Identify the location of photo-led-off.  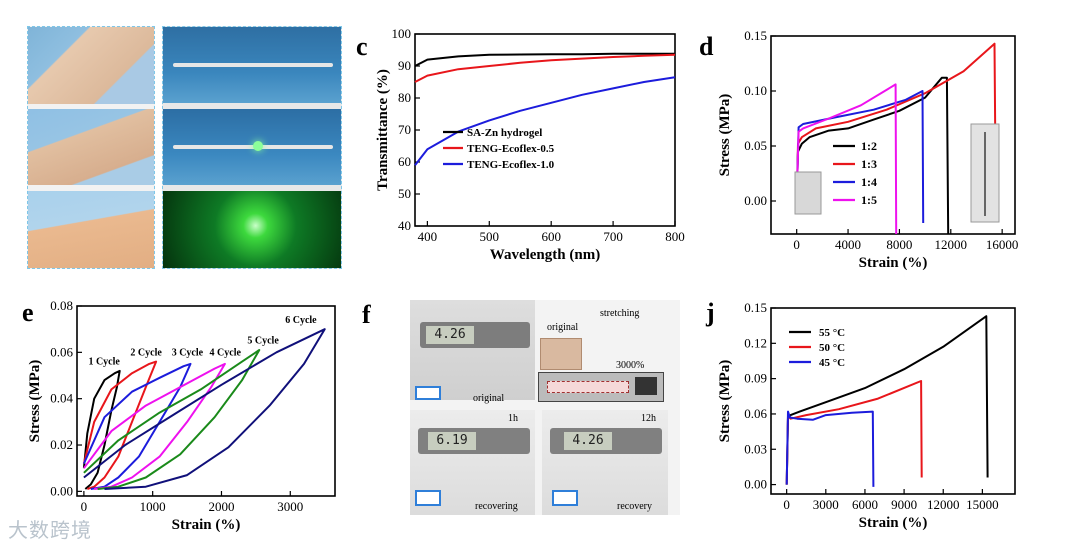
(252, 65).